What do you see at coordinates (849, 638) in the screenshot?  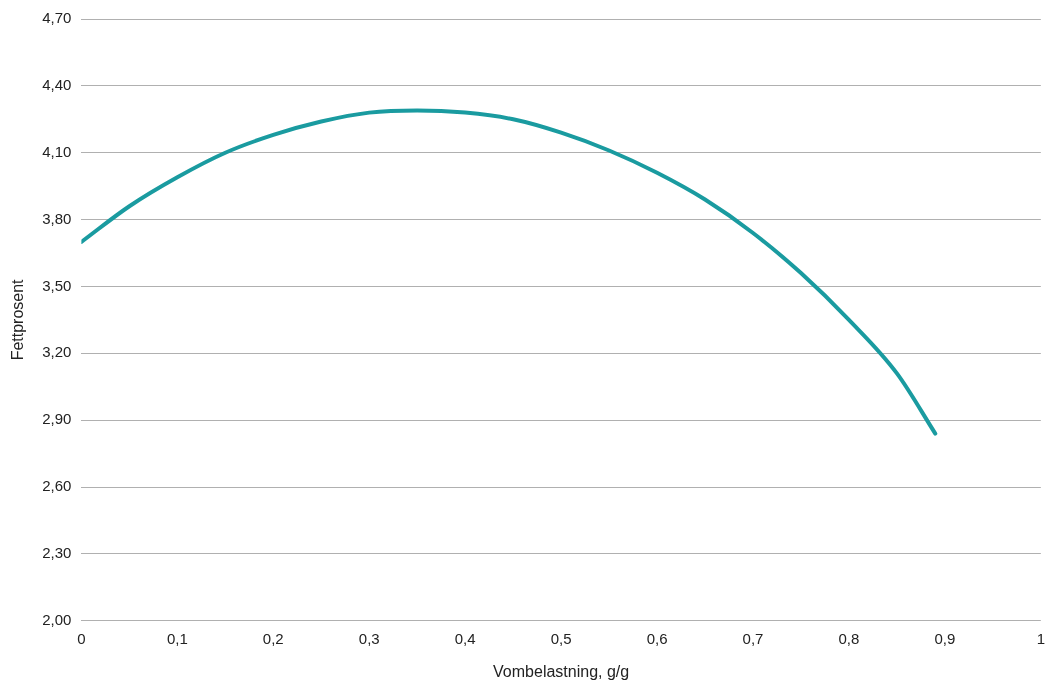 I see `x-tick-label: 0,8` at bounding box center [849, 638].